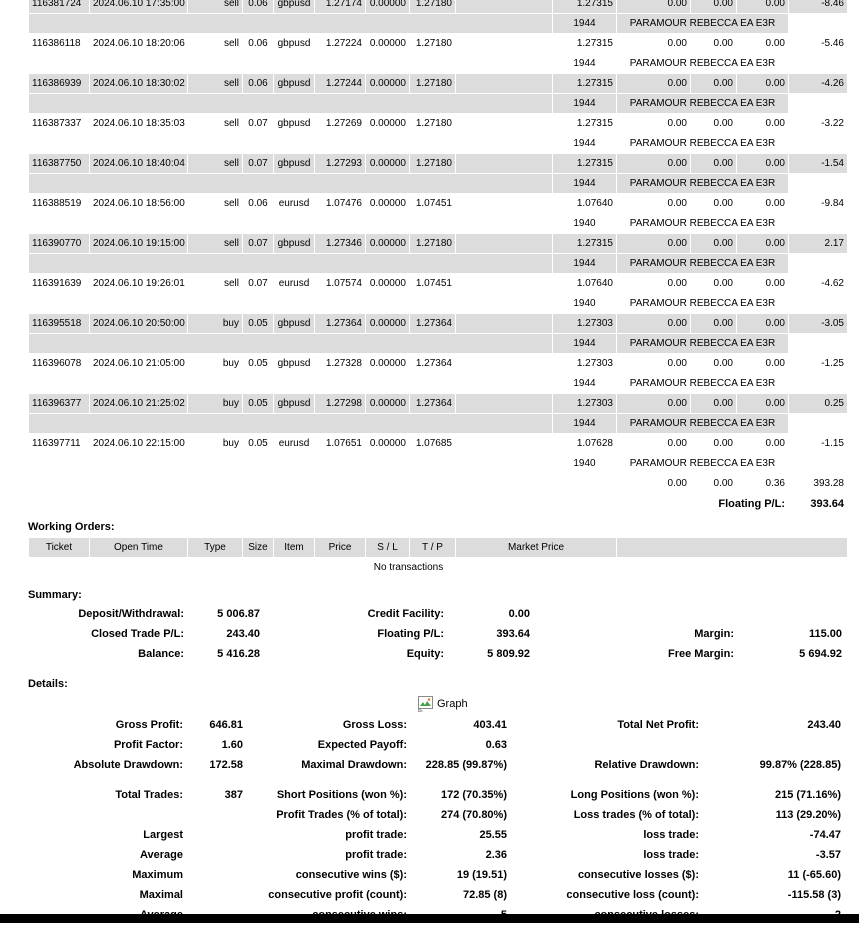 The image size is (859, 930). Describe the element at coordinates (343, 443) in the screenshot. I see `trade-price-cell: 1.07651` at that location.